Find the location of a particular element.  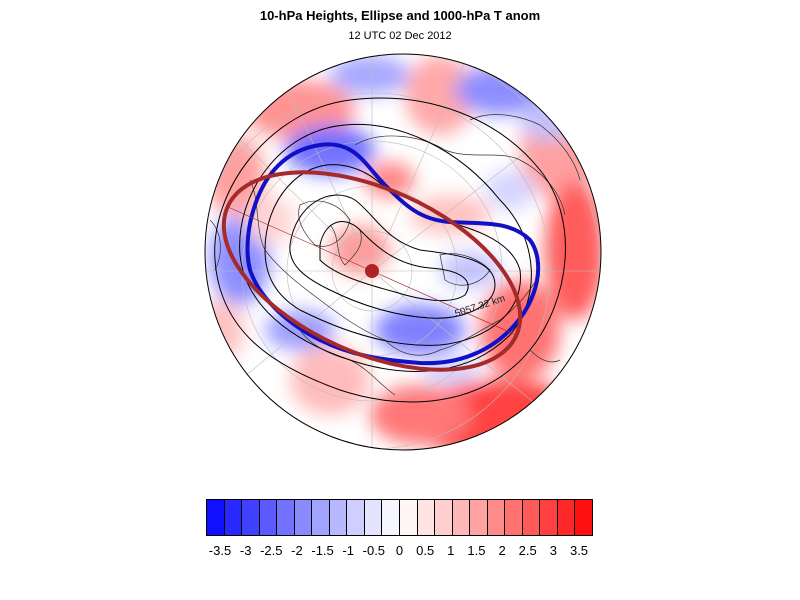

colorbar-tick-label: -3 is located at coordinates (245, 550).